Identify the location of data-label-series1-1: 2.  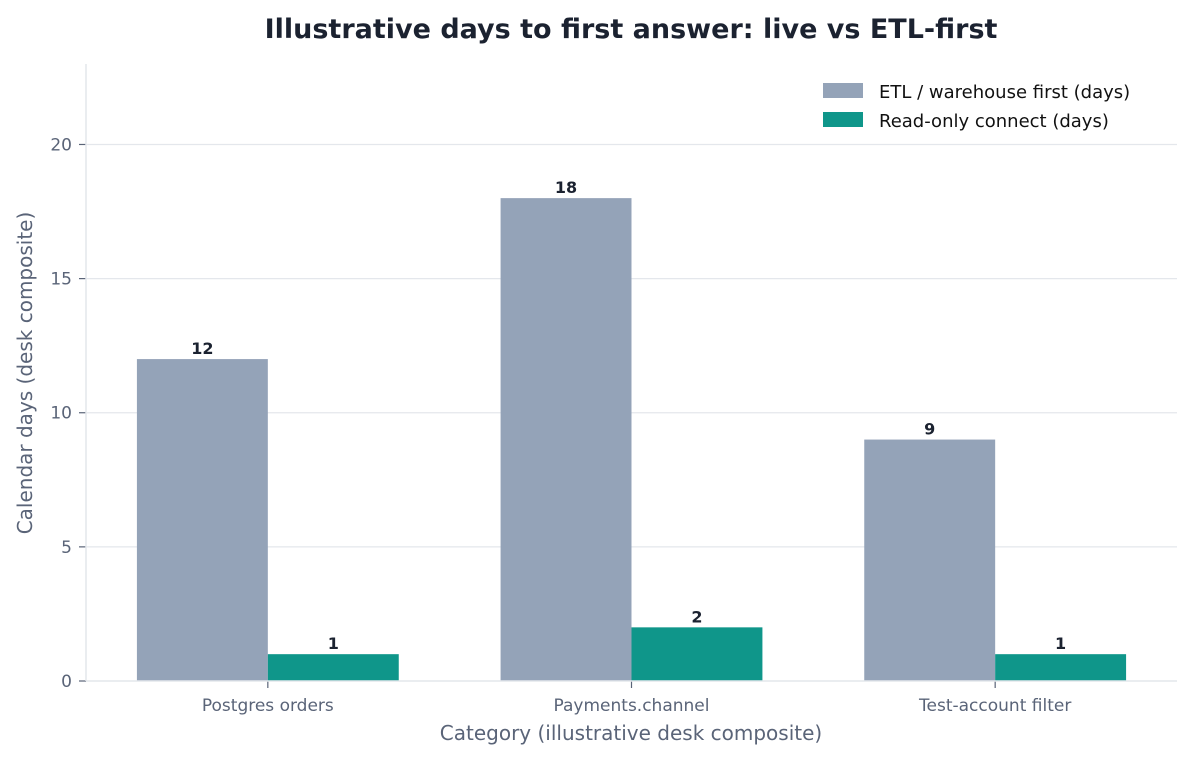
(696, 616).